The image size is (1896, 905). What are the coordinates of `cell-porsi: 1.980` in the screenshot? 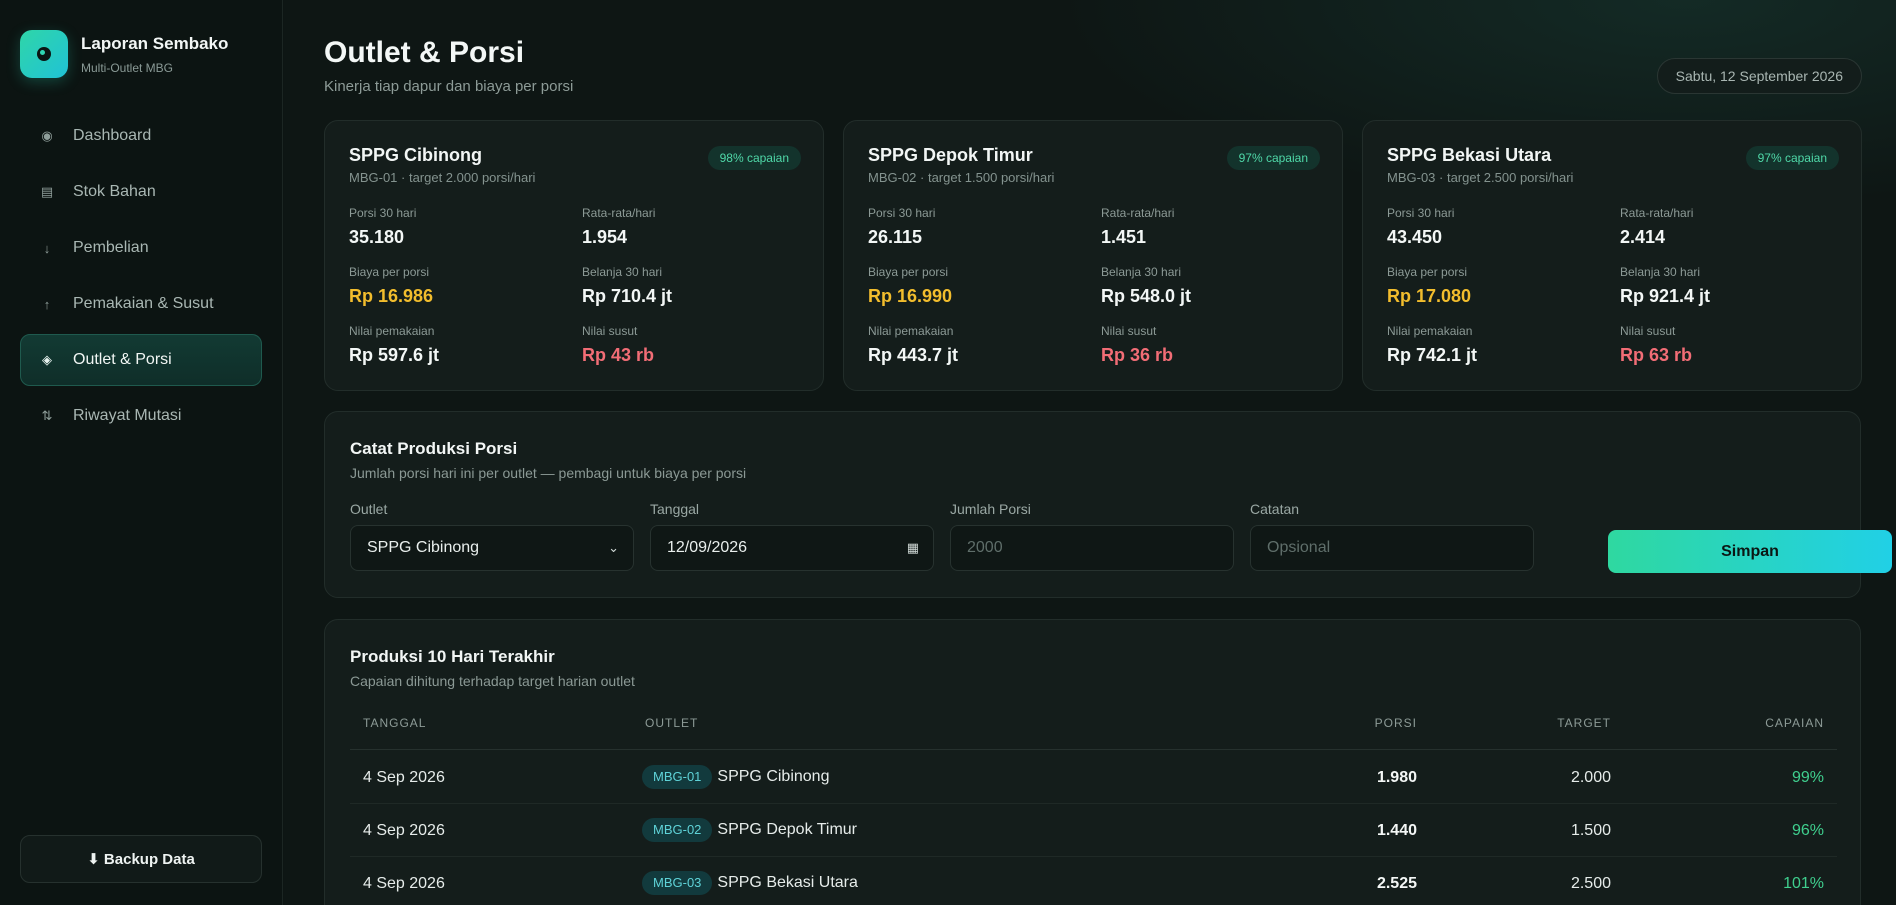 It's located at (1396, 777).